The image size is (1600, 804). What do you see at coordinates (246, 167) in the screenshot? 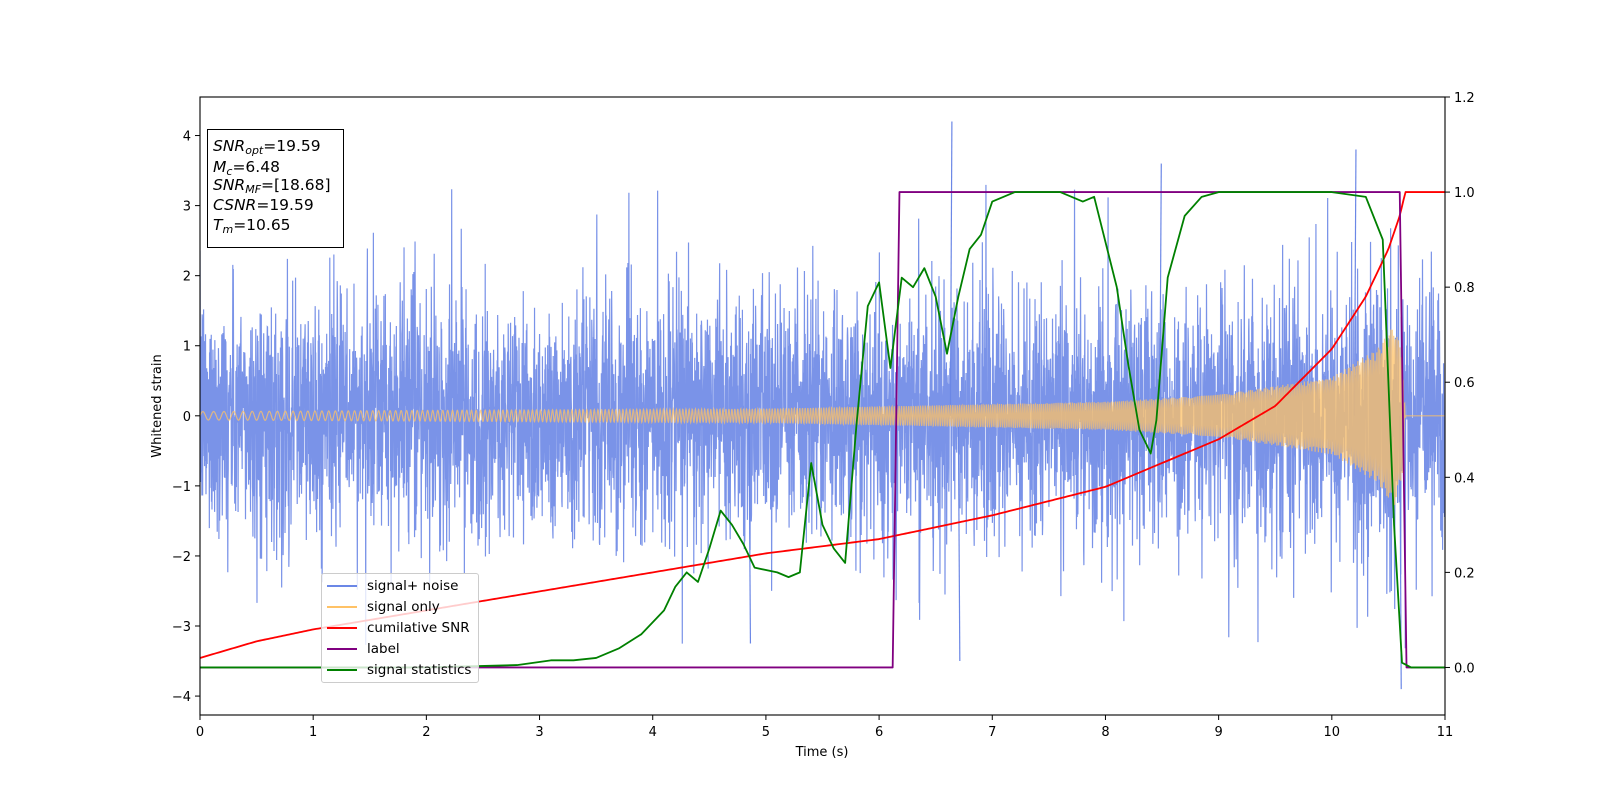
I see `mc-line: Mc=6.48` at bounding box center [246, 167].